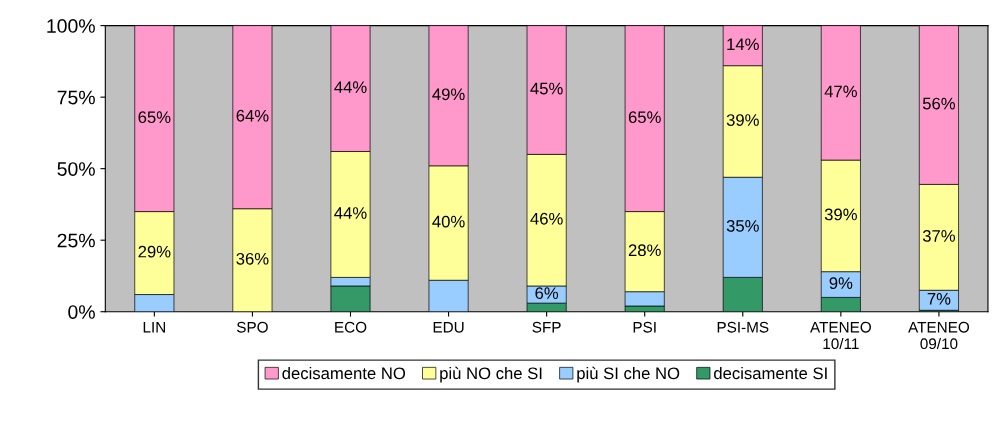 This screenshot has width=1003, height=427. I want to click on y-tick-label: 75%, so click(76, 97).